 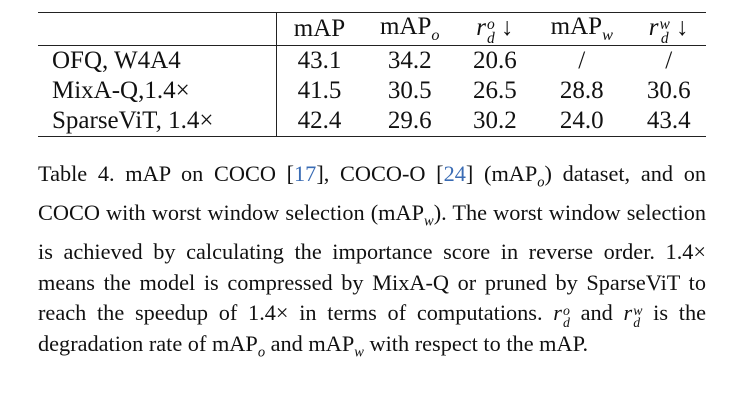 What do you see at coordinates (157, 121) in the screenshot?
I see `method-cell: SparseViT, 1.4×` at bounding box center [157, 121].